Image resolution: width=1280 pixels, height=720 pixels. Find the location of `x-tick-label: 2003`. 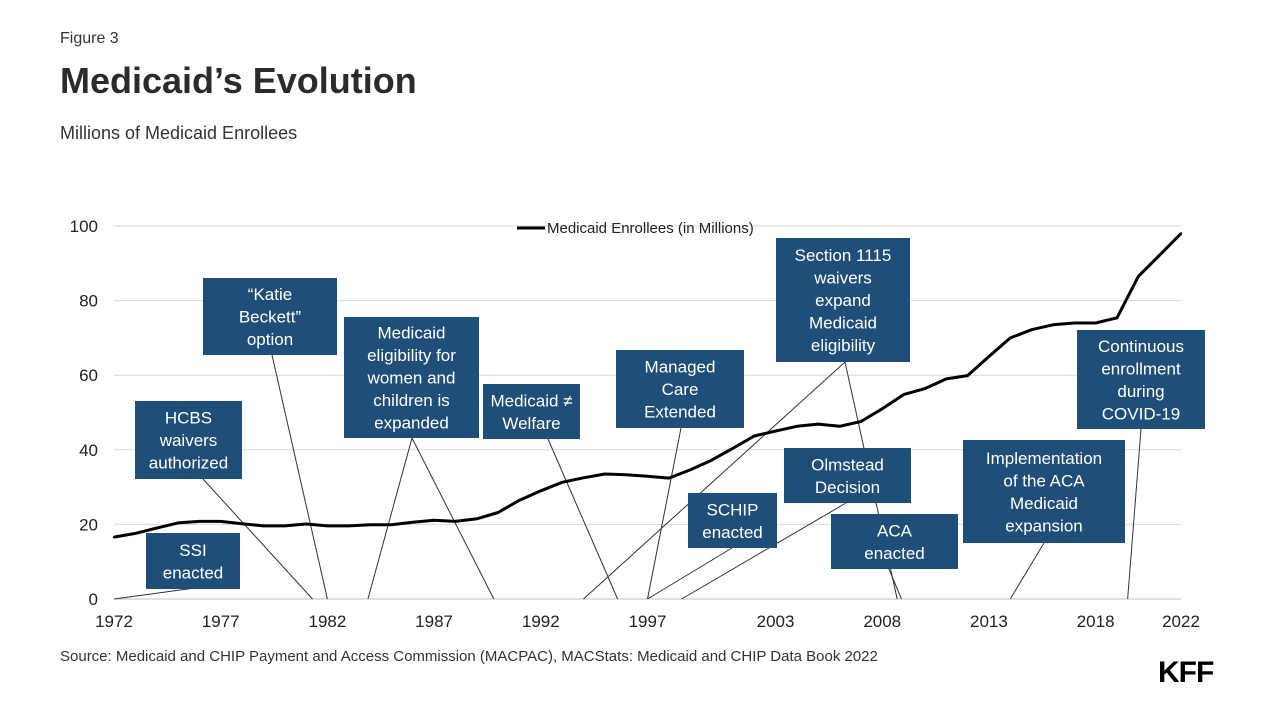

x-tick-label: 2003 is located at coordinates (776, 621).